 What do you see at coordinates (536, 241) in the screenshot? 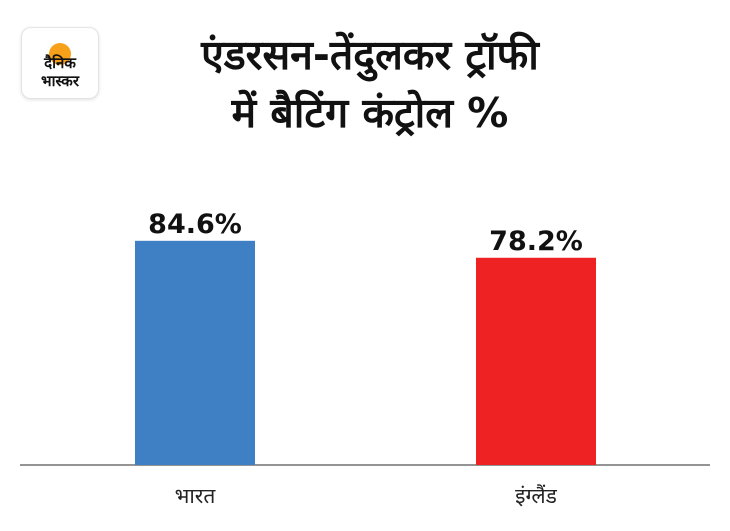
I see `value-label-2: 78.2%` at bounding box center [536, 241].